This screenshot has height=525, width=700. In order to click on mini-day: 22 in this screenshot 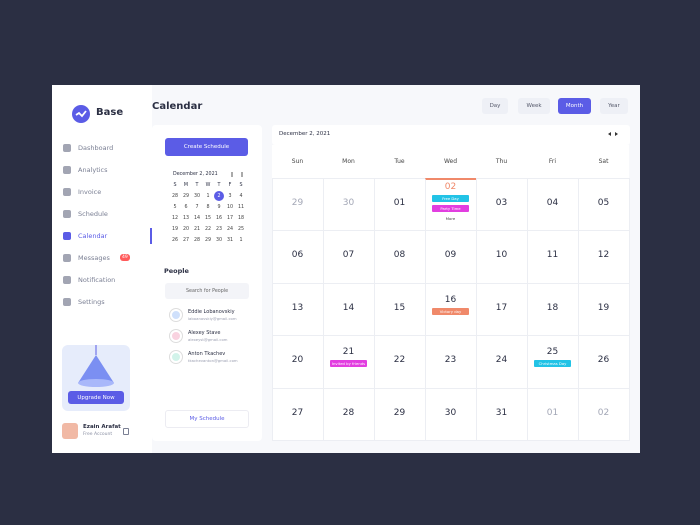, I will do `click(208, 229)`.